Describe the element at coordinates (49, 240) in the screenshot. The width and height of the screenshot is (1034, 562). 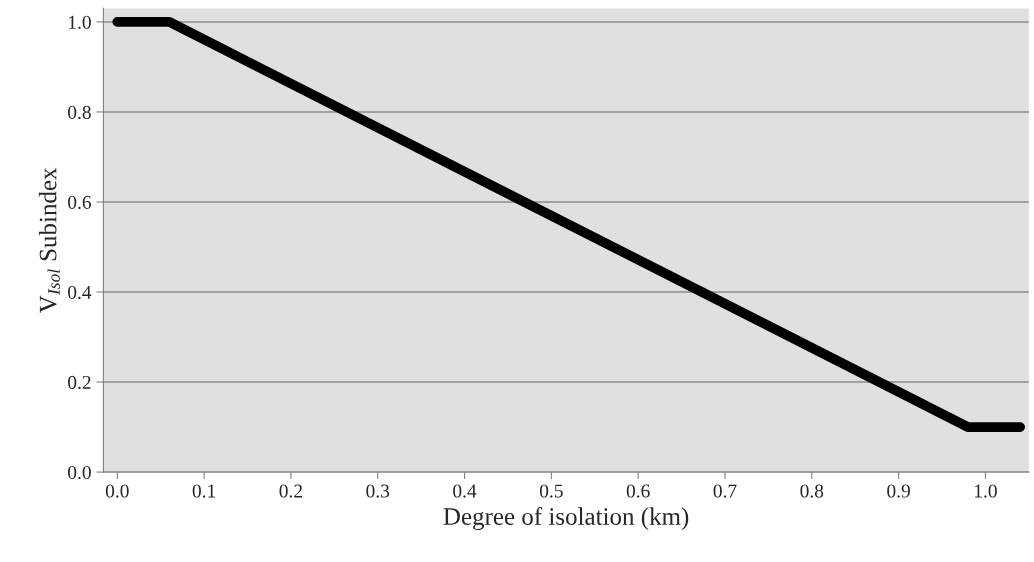
I see `y-axis-title: V$_{Isol}$ Subindex` at that location.